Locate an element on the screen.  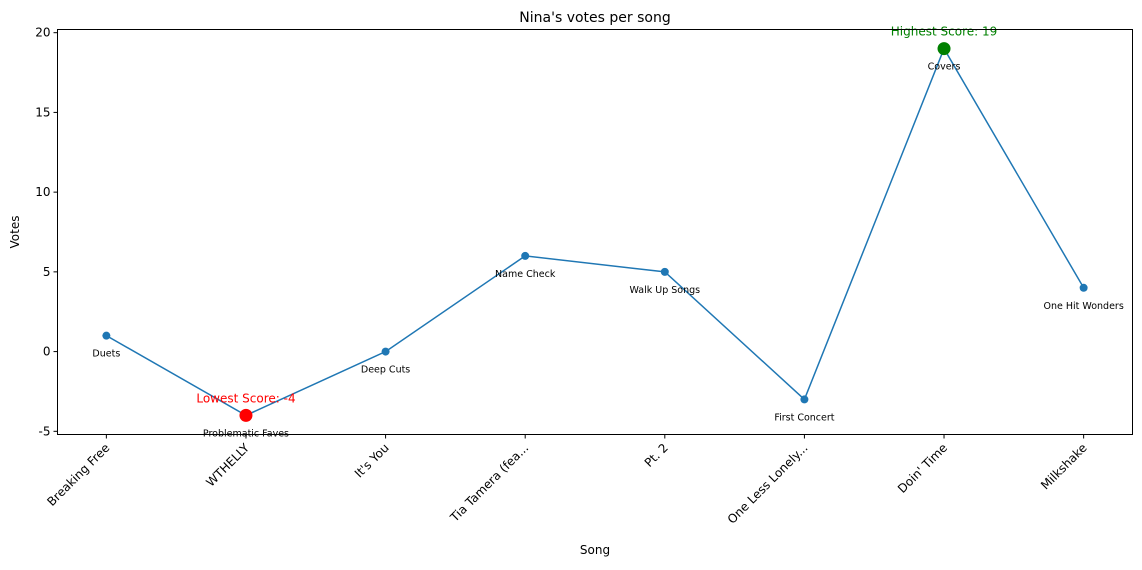
point-label: Deep Cuts is located at coordinates (385, 370).